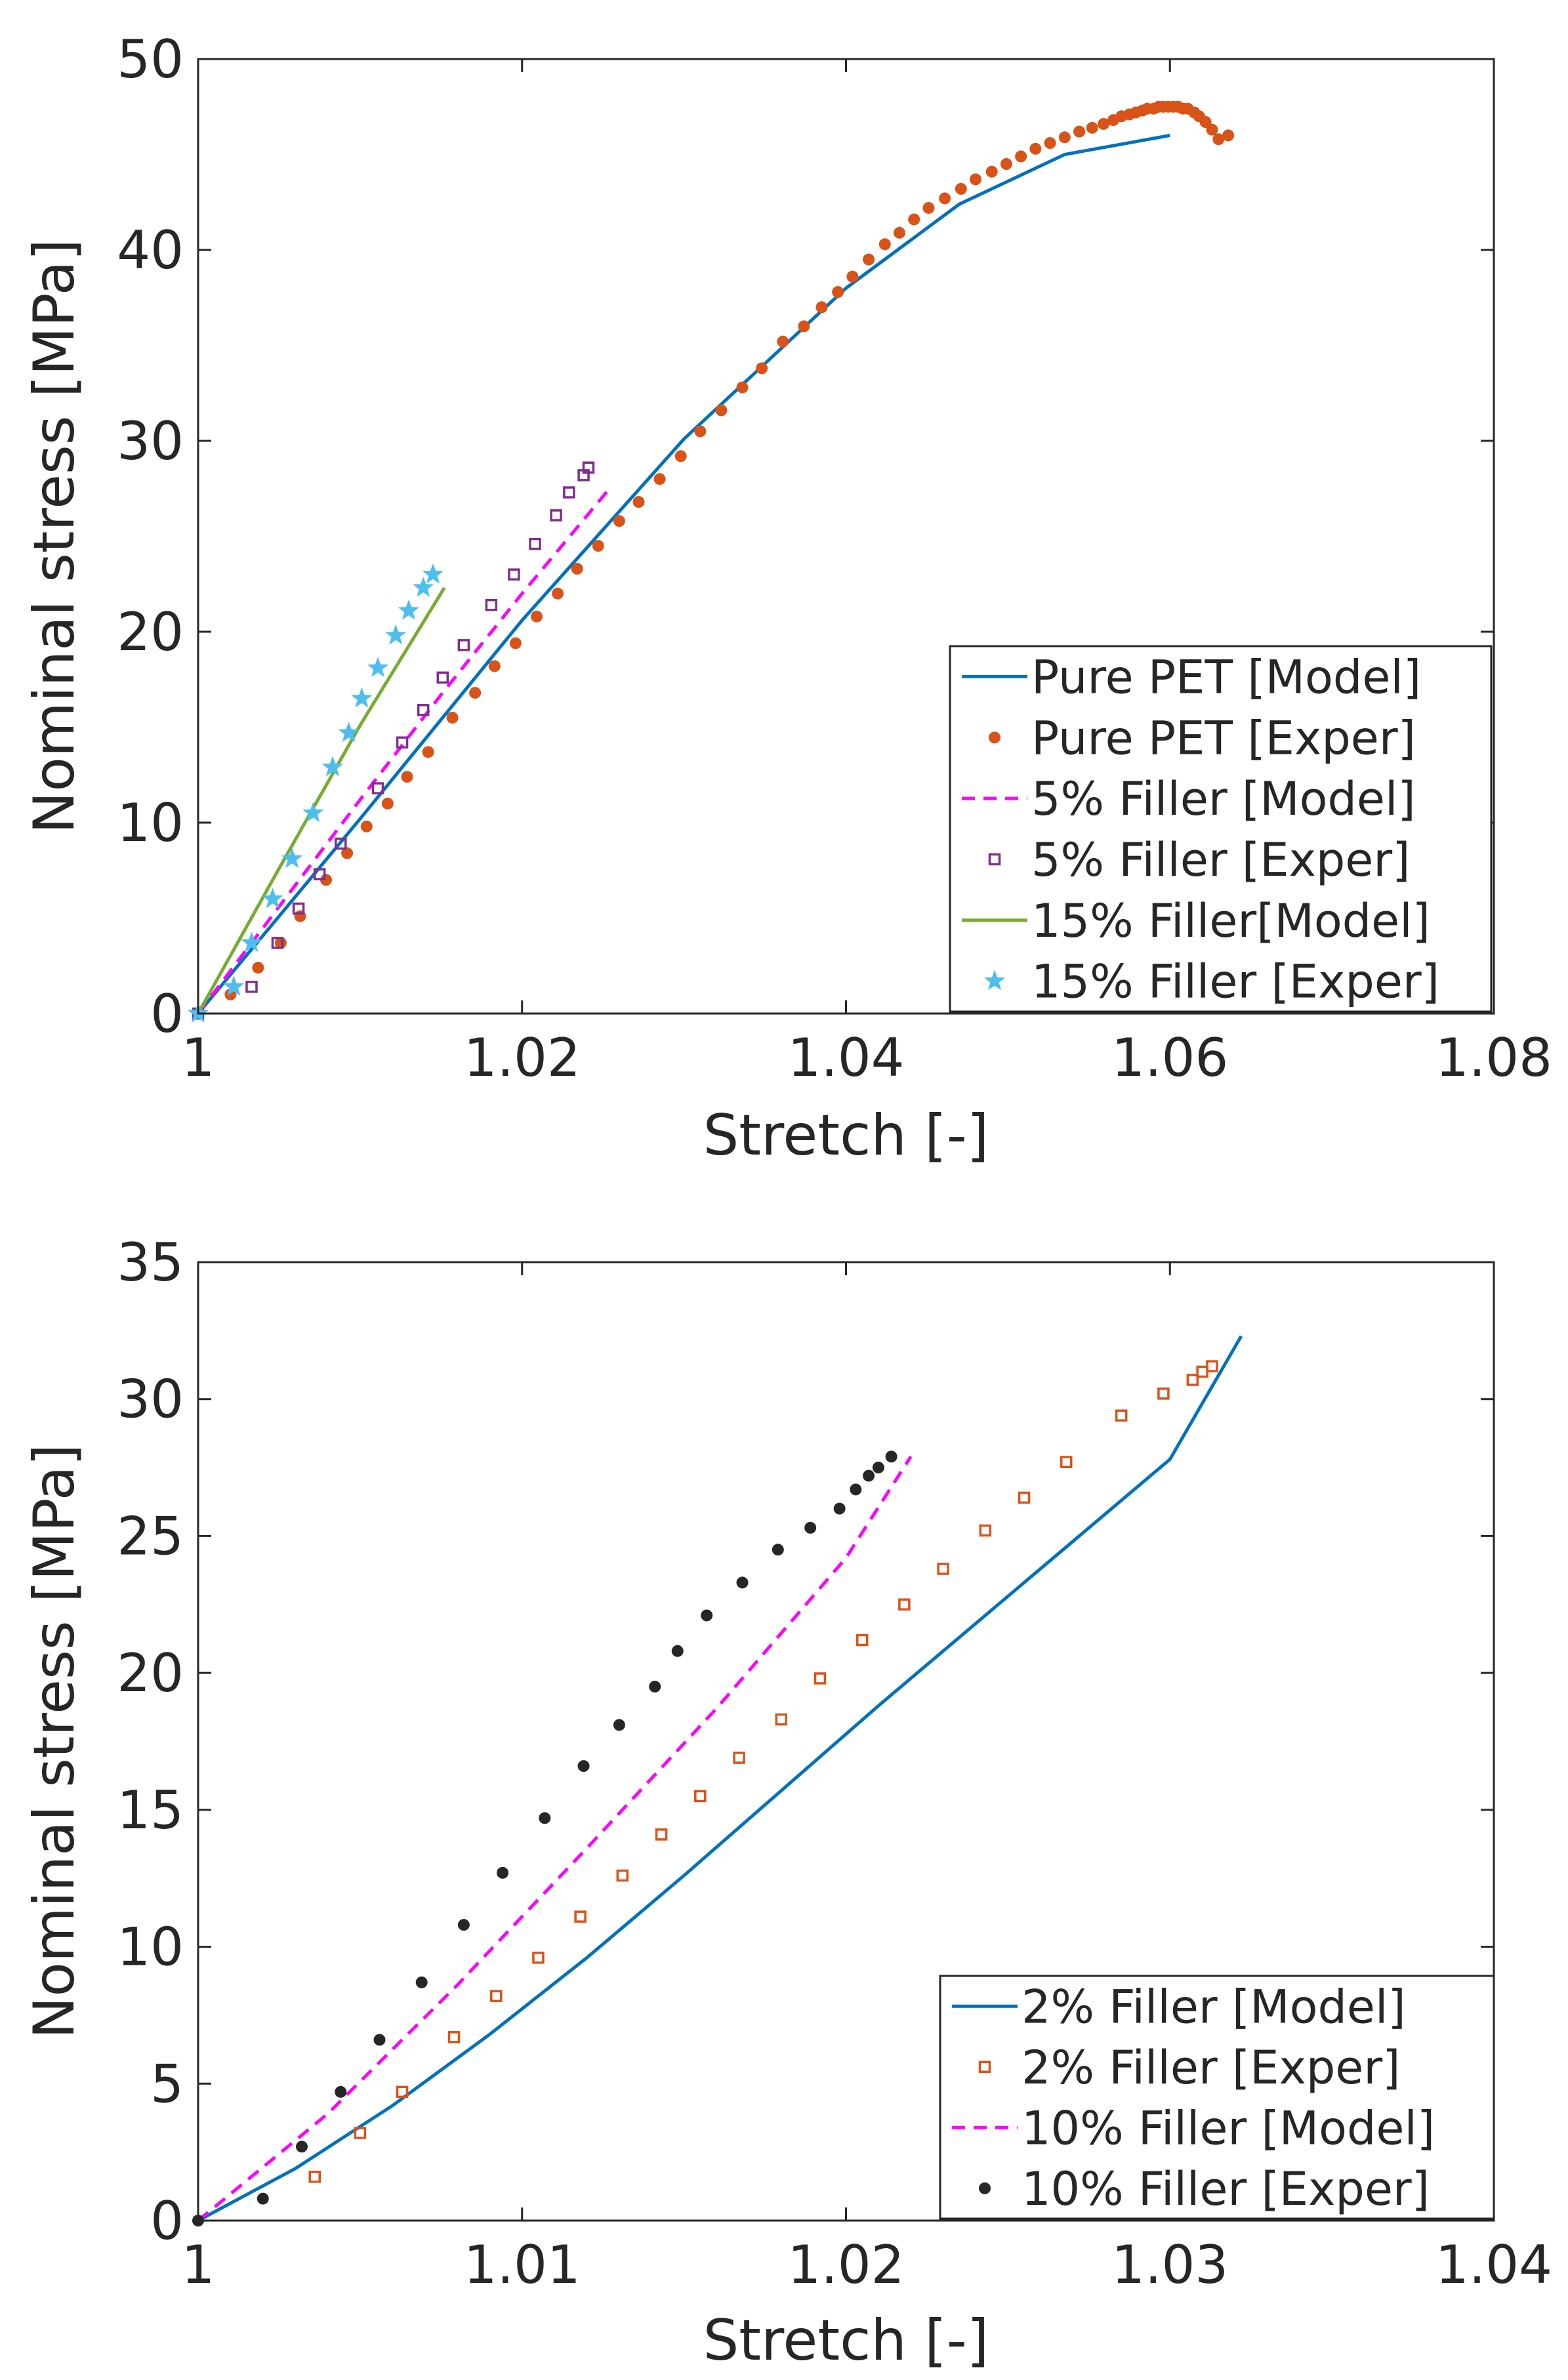 The image size is (1568, 2380). I want to click on 5-filler-exper-point-2, so click(277, 943).